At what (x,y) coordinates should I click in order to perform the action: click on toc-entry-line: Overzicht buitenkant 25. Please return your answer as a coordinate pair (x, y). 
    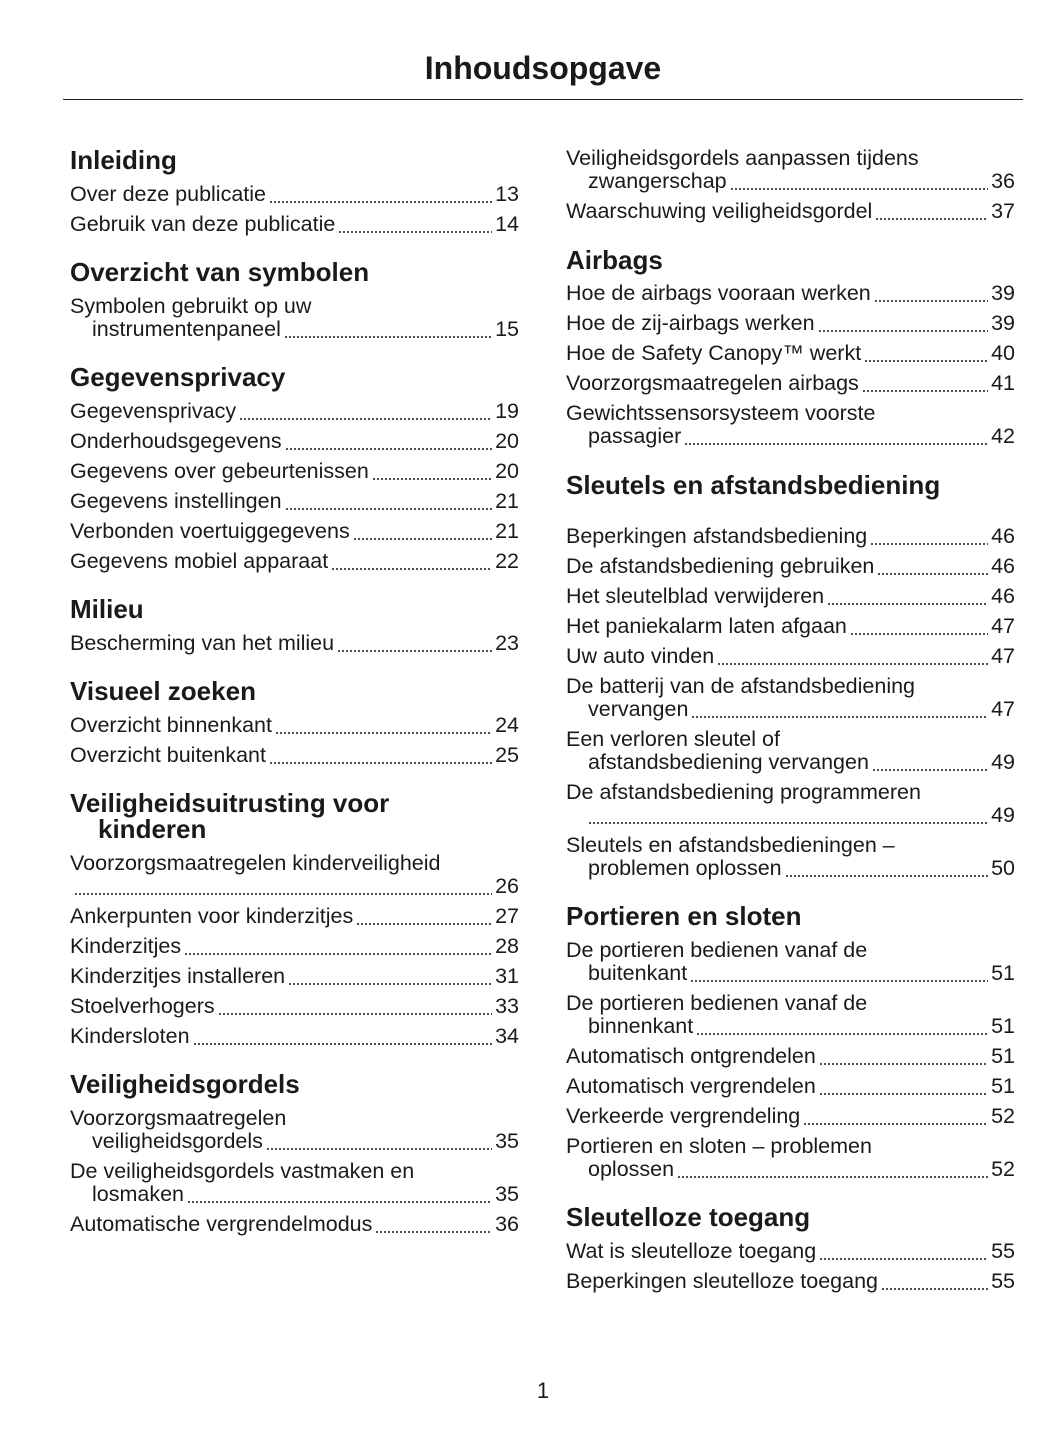
    Looking at the image, I should click on (294, 755).